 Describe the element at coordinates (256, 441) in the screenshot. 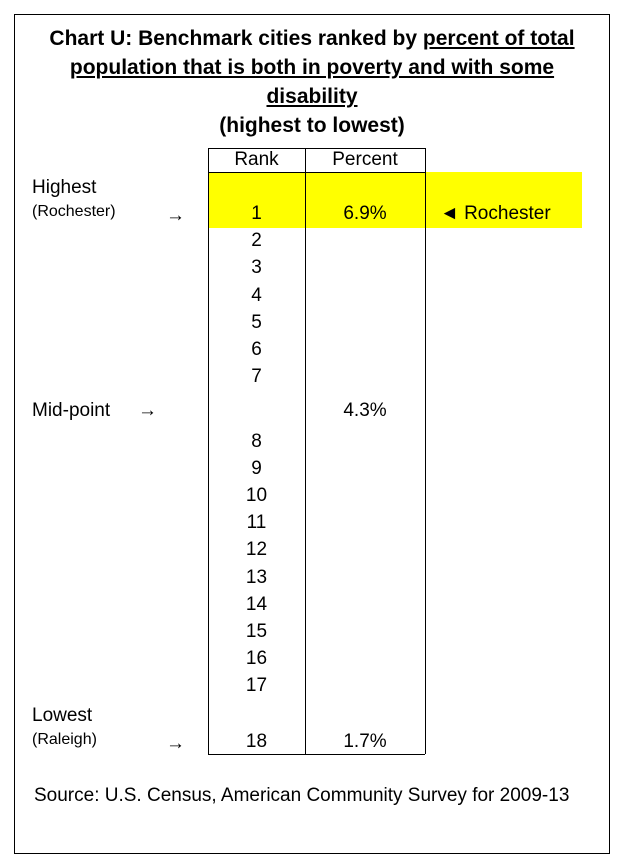

I see `rank: 8` at that location.